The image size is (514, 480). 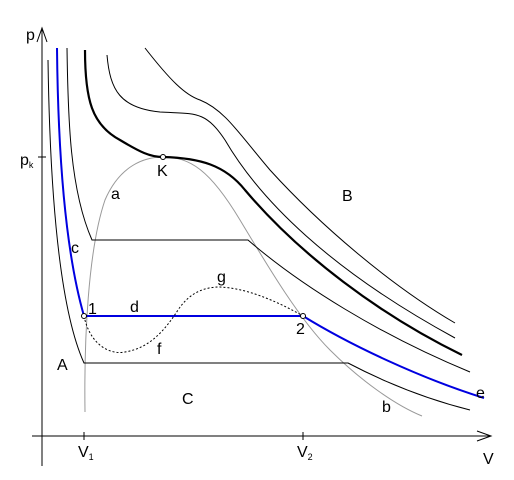 What do you see at coordinates (193, 320) in the screenshot?
I see `vdw-loop` at bounding box center [193, 320].